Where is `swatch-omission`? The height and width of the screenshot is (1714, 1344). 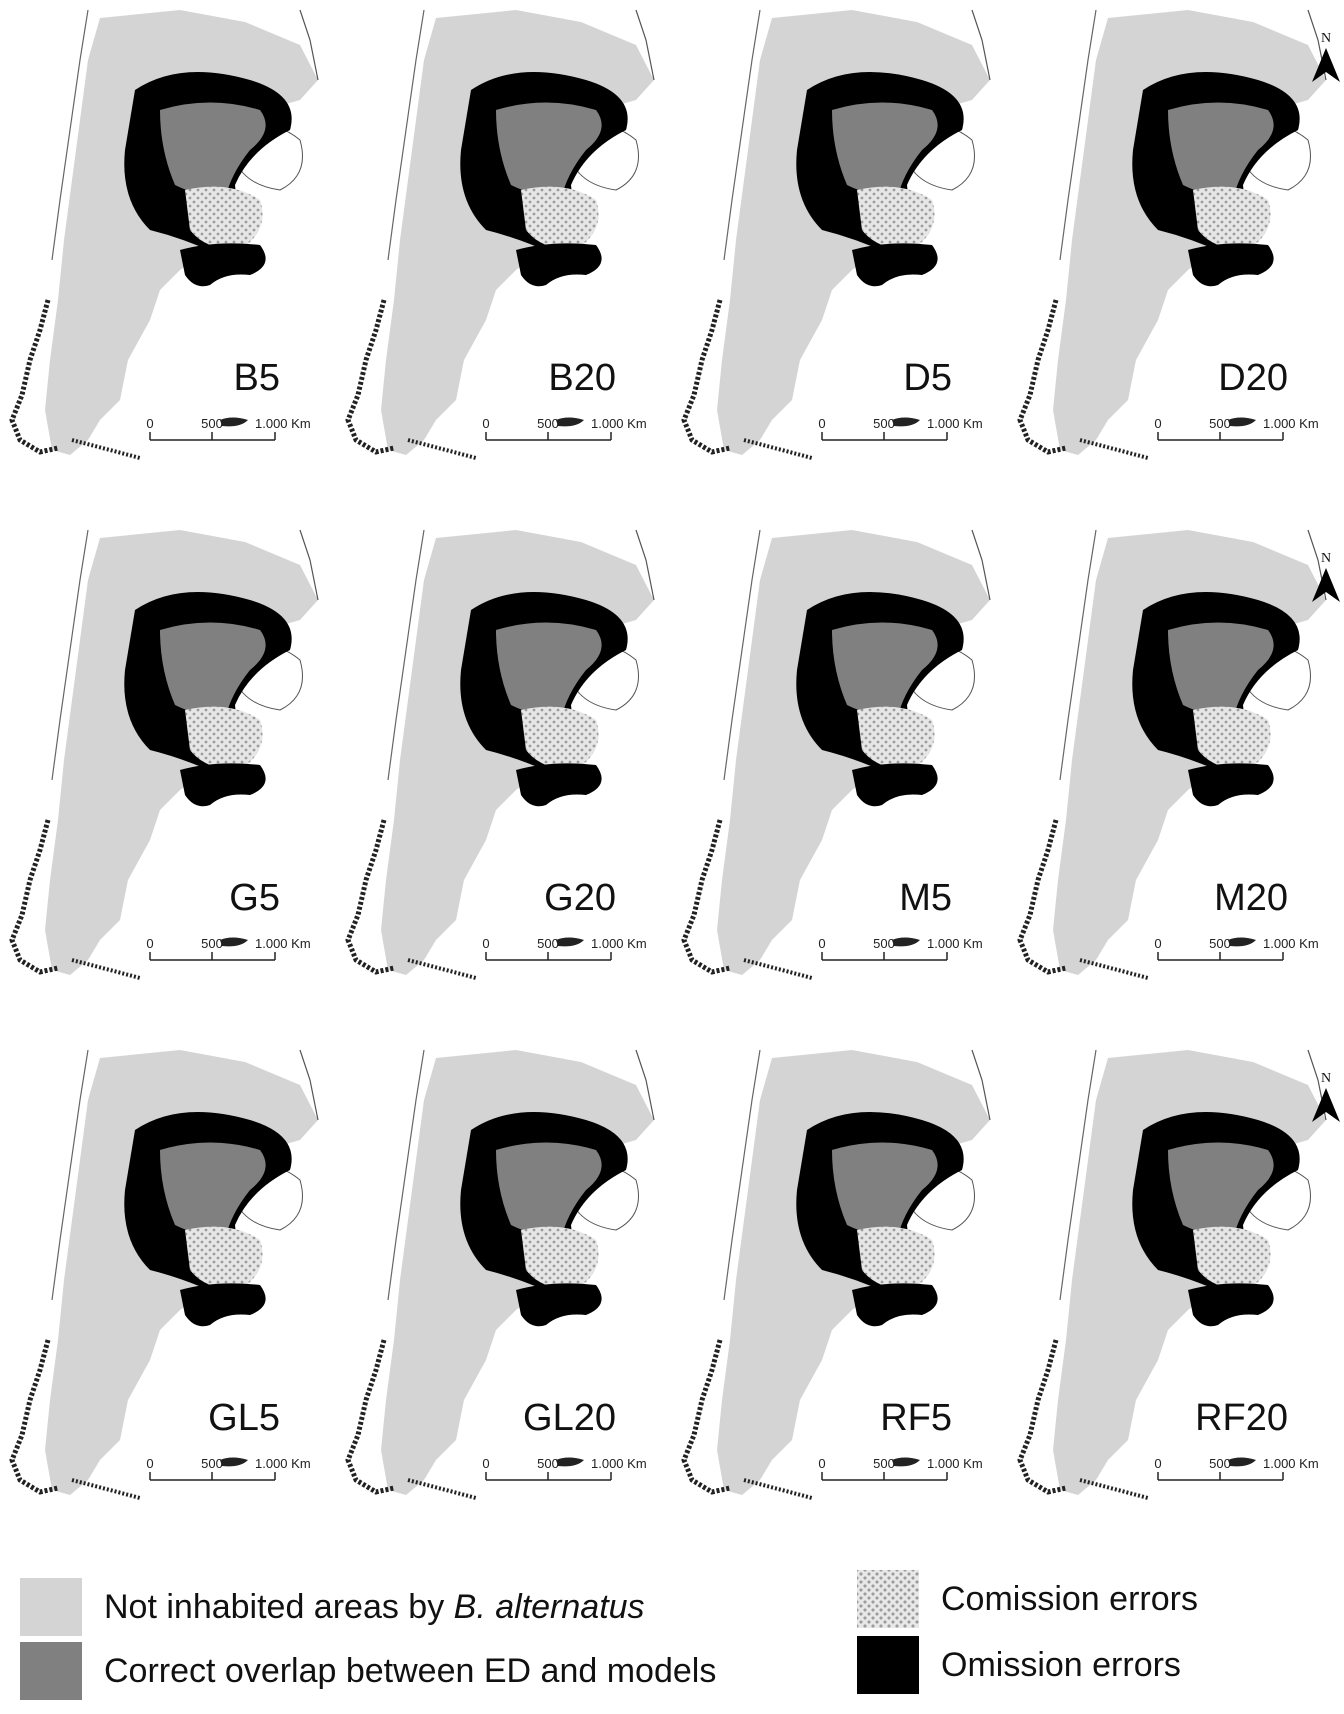
swatch-omission is located at coordinates (888, 1665).